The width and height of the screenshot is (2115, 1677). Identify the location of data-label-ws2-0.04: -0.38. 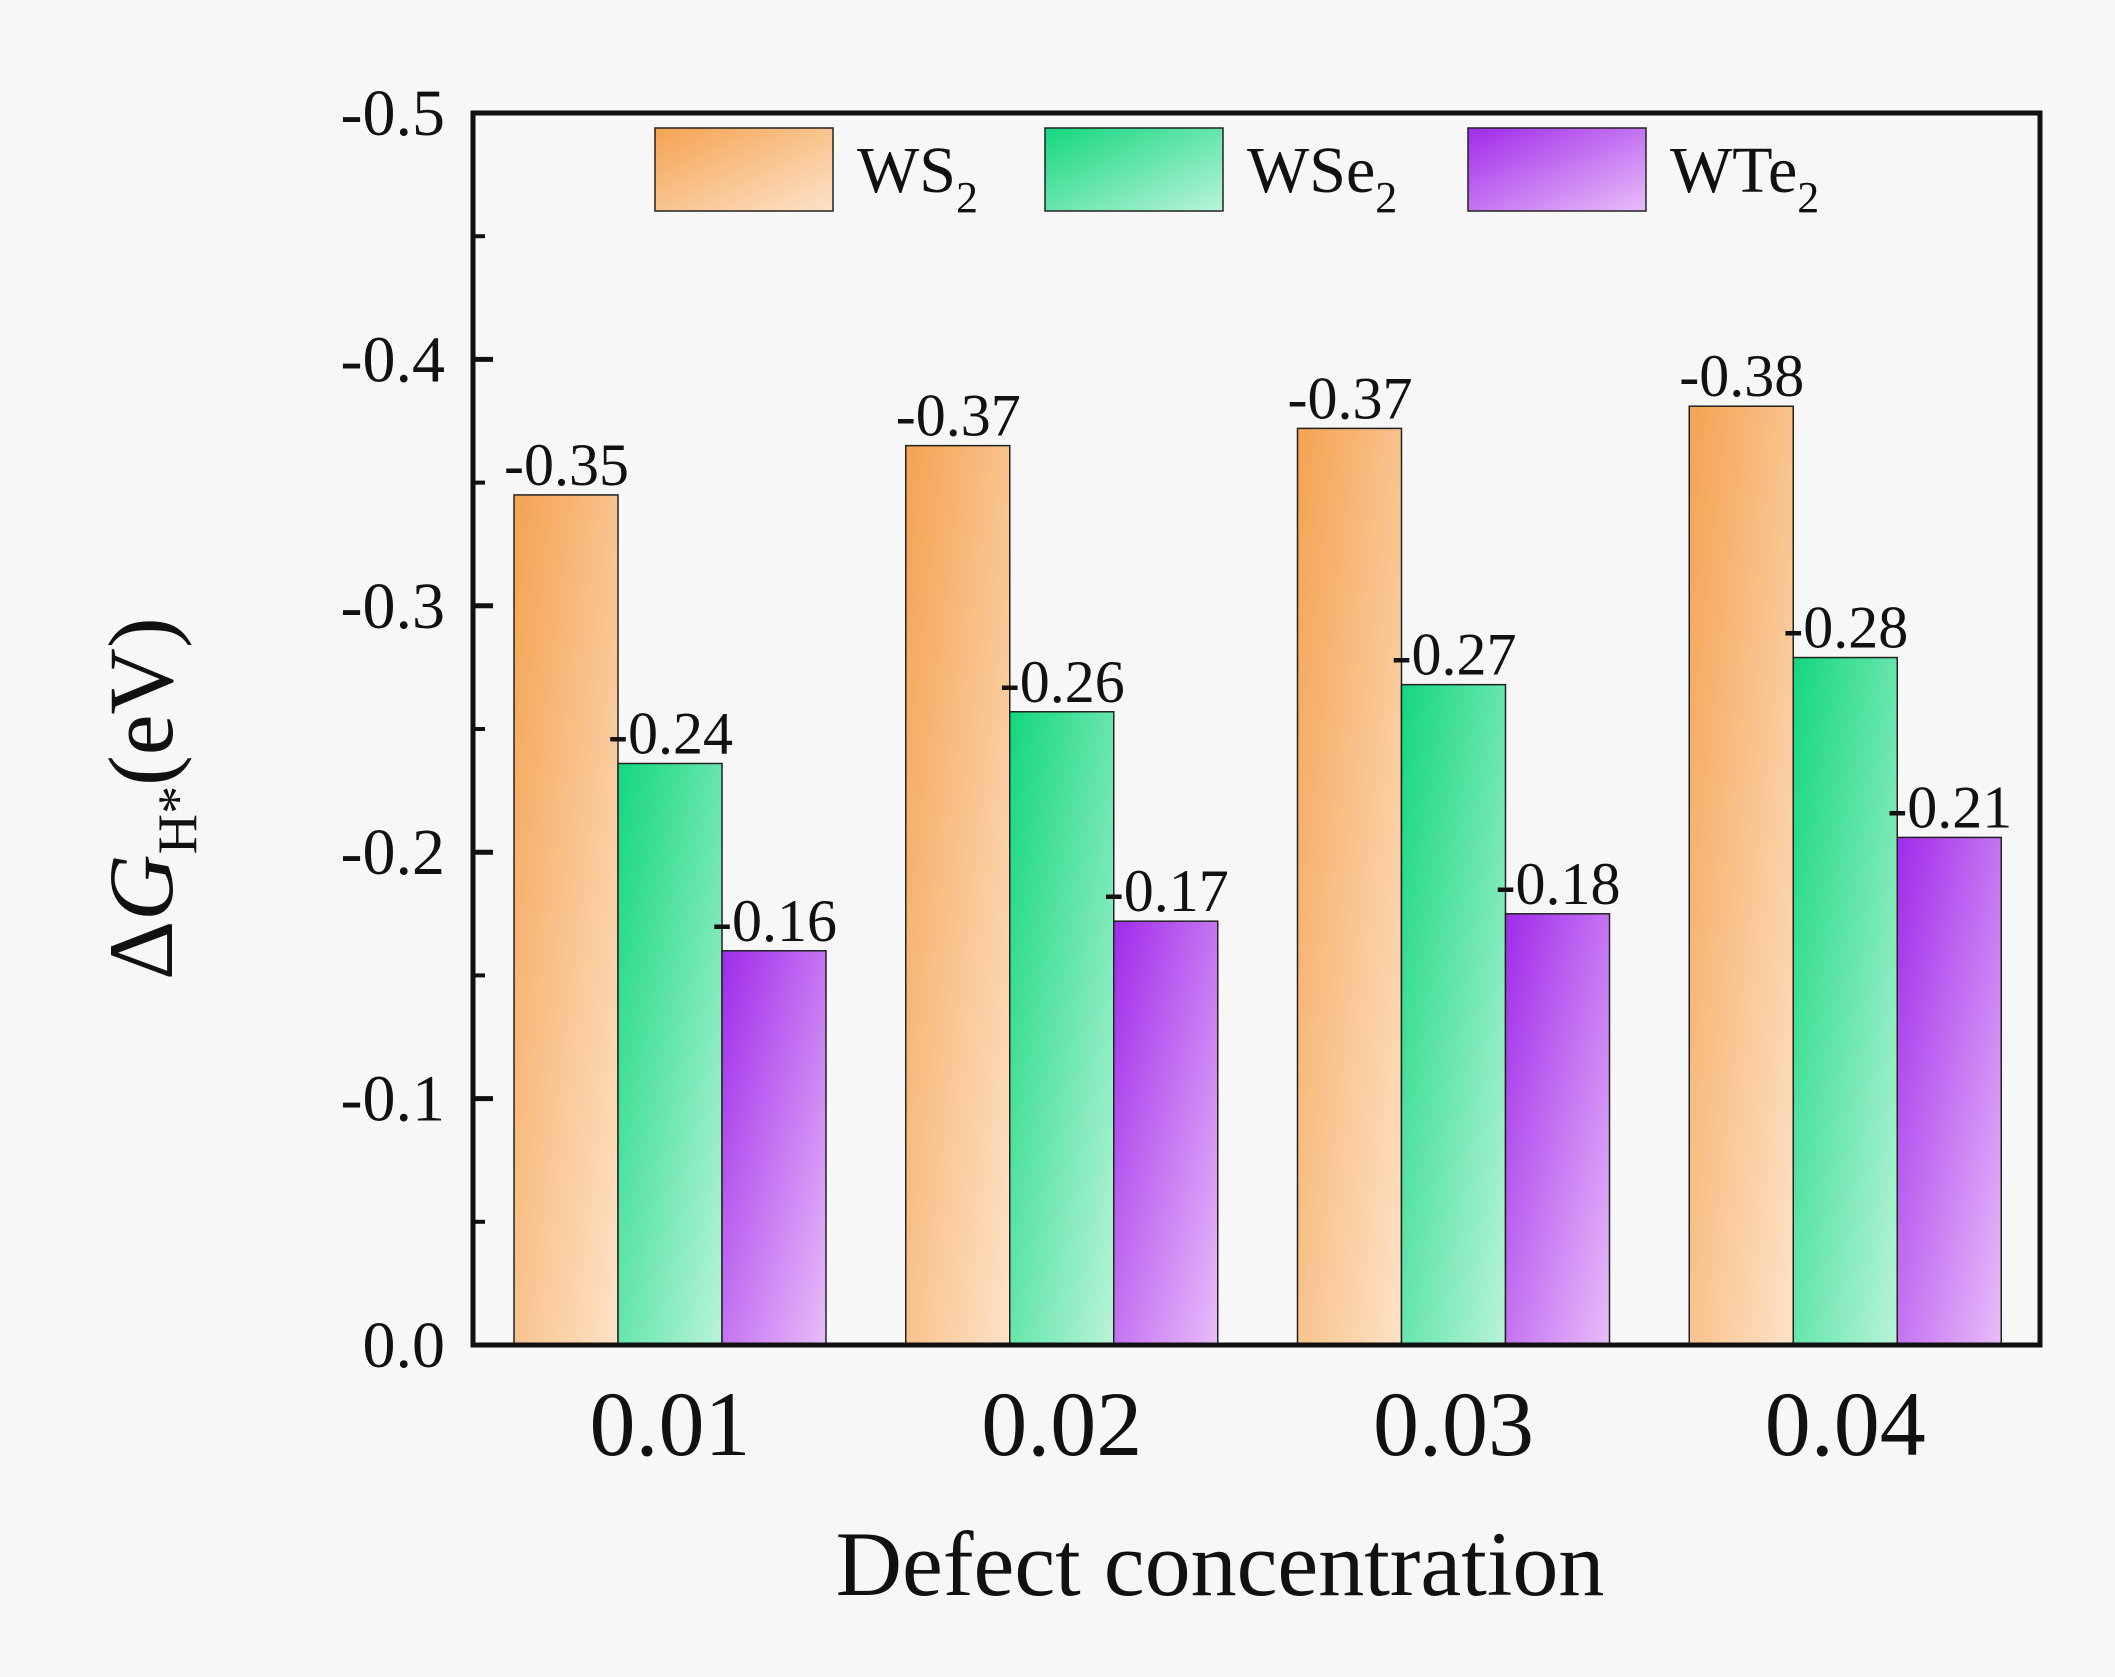
(1741, 376).